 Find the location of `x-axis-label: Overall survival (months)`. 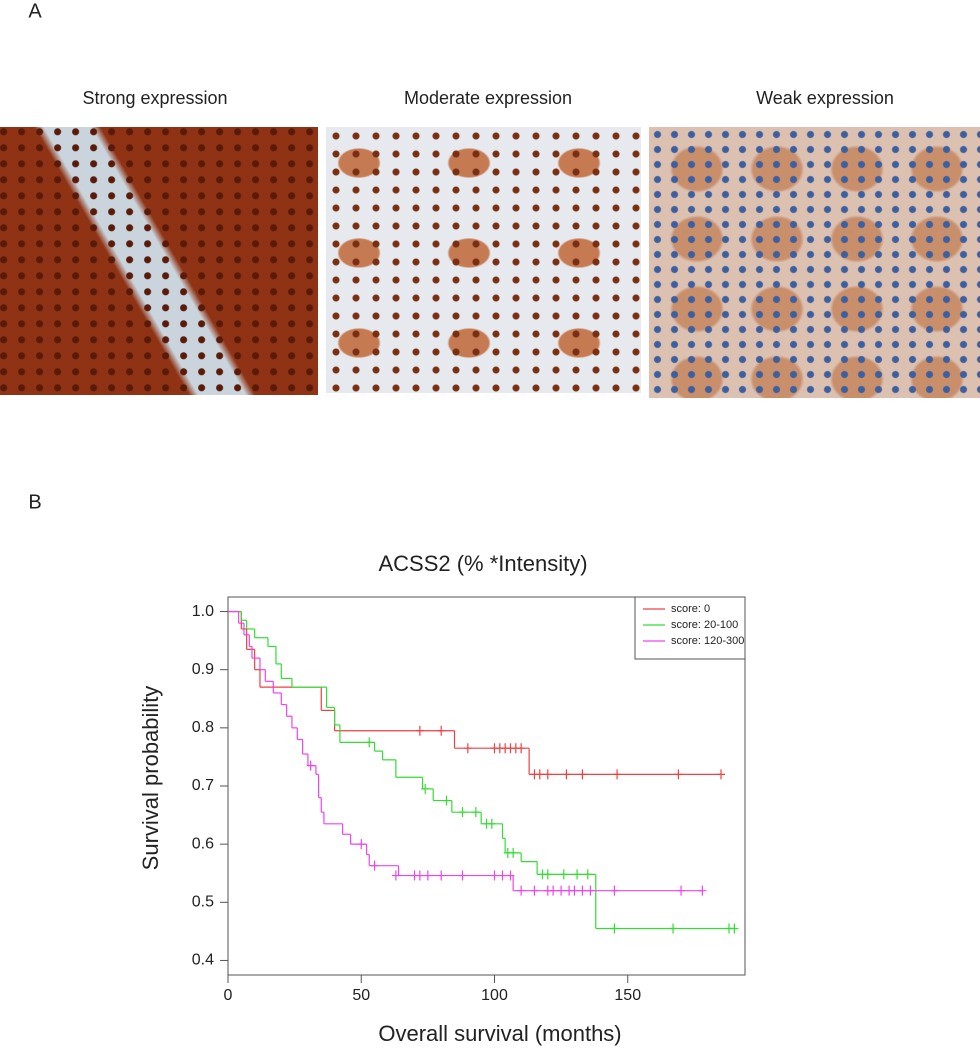

x-axis-label: Overall survival (months) is located at coordinates (499, 1033).